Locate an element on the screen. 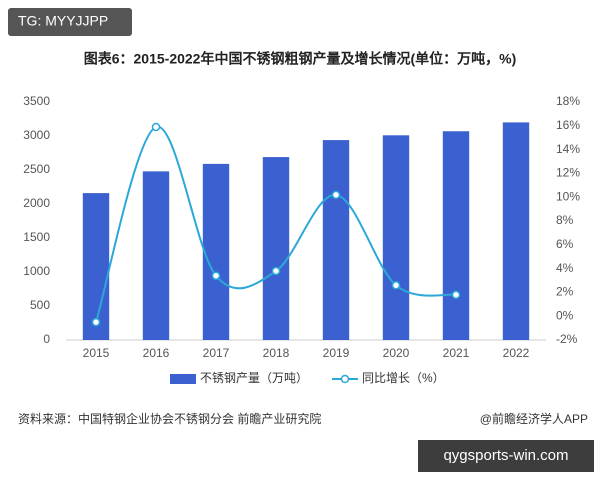  x-tick-label: 2017 is located at coordinates (216, 353).